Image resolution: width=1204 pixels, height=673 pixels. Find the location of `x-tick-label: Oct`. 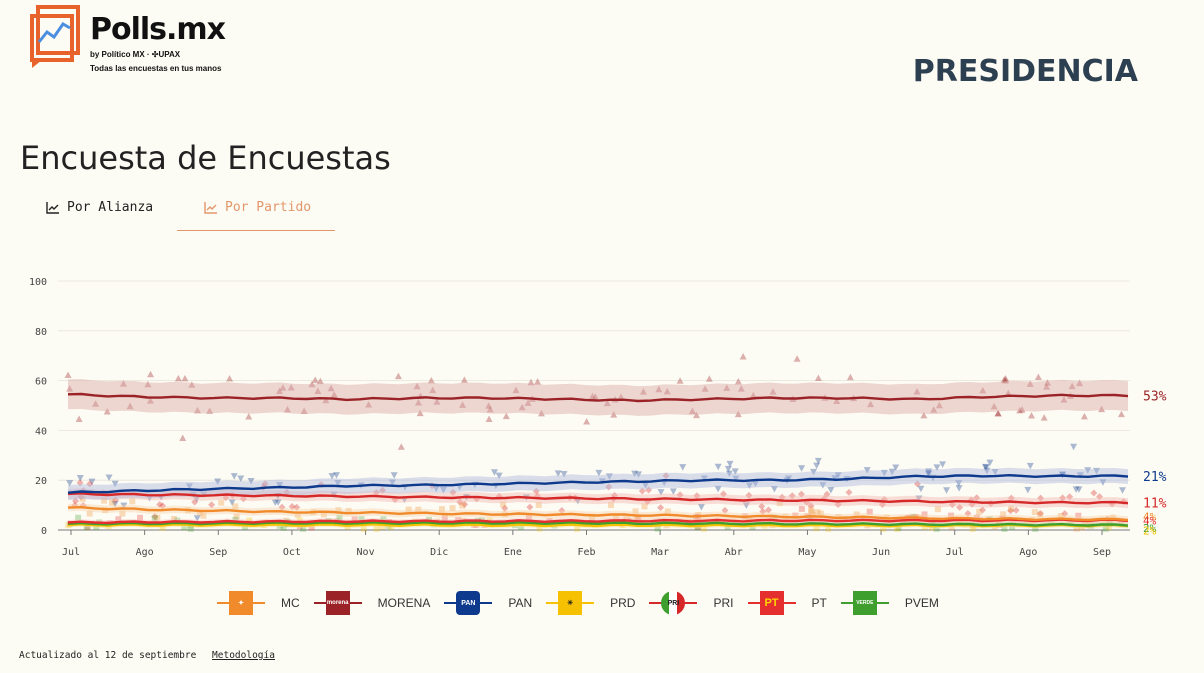

x-tick-label: Oct is located at coordinates (292, 552).